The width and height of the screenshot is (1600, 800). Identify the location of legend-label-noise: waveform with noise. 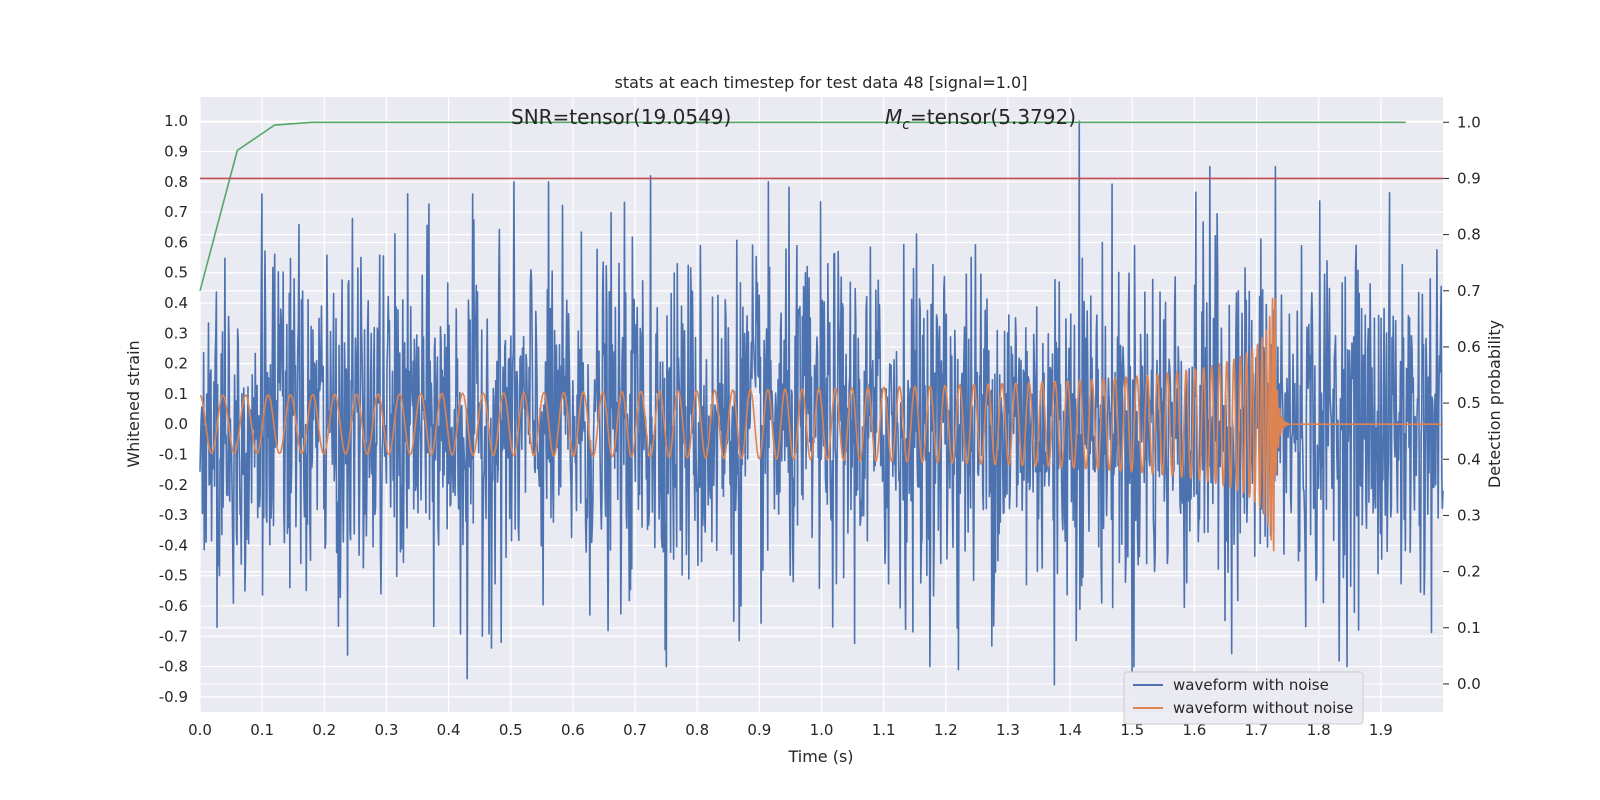
(1251, 685).